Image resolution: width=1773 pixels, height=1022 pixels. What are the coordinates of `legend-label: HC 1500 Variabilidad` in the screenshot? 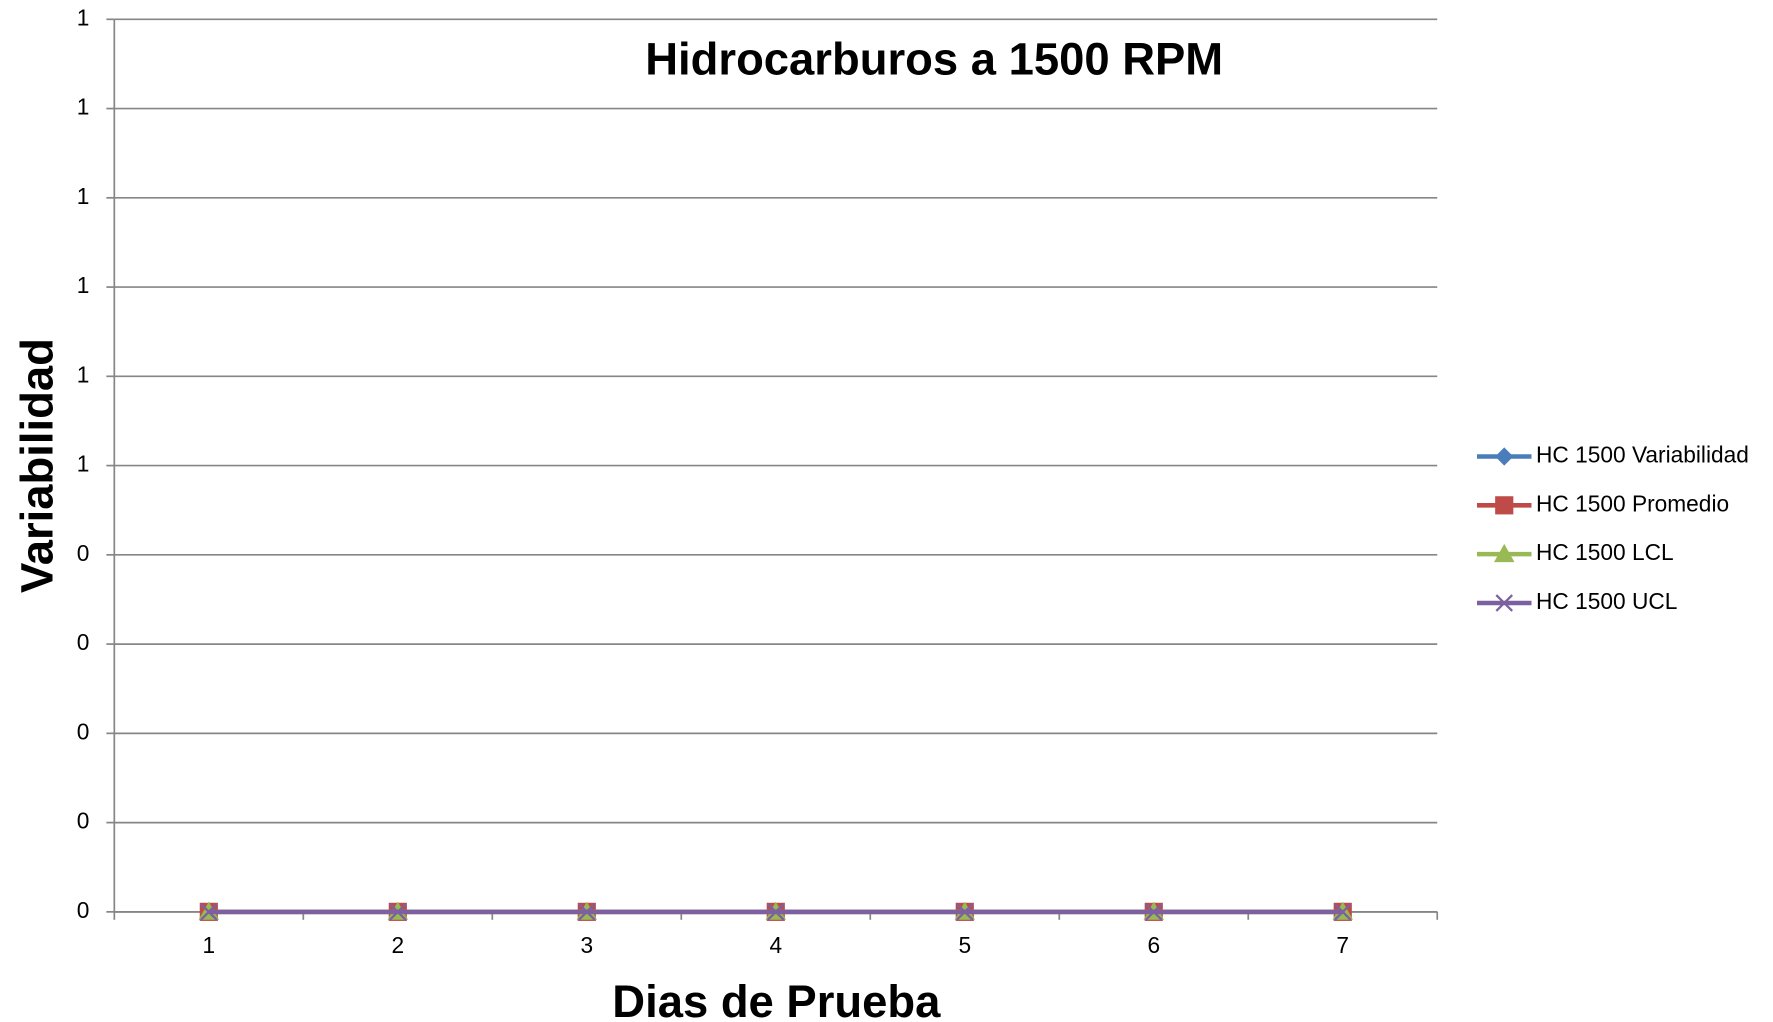 It's located at (1642, 454).